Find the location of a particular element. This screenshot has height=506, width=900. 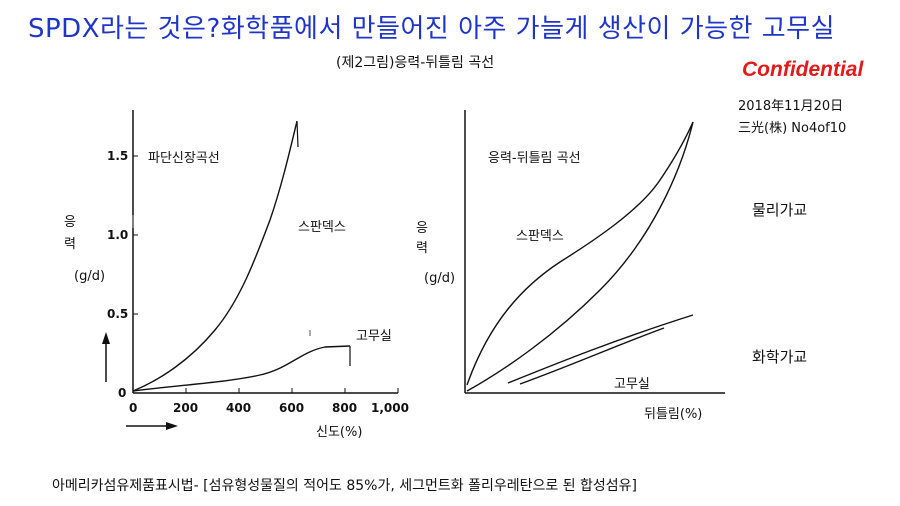

left-y-label: 력 is located at coordinates (70, 244).